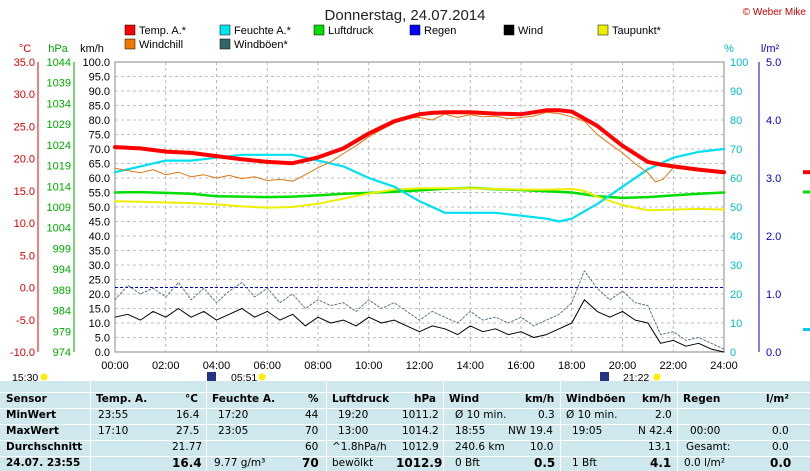 This screenshot has width=810, height=471. Describe the element at coordinates (705, 431) in the screenshot. I see `max-rain-time: 00:00` at that location.